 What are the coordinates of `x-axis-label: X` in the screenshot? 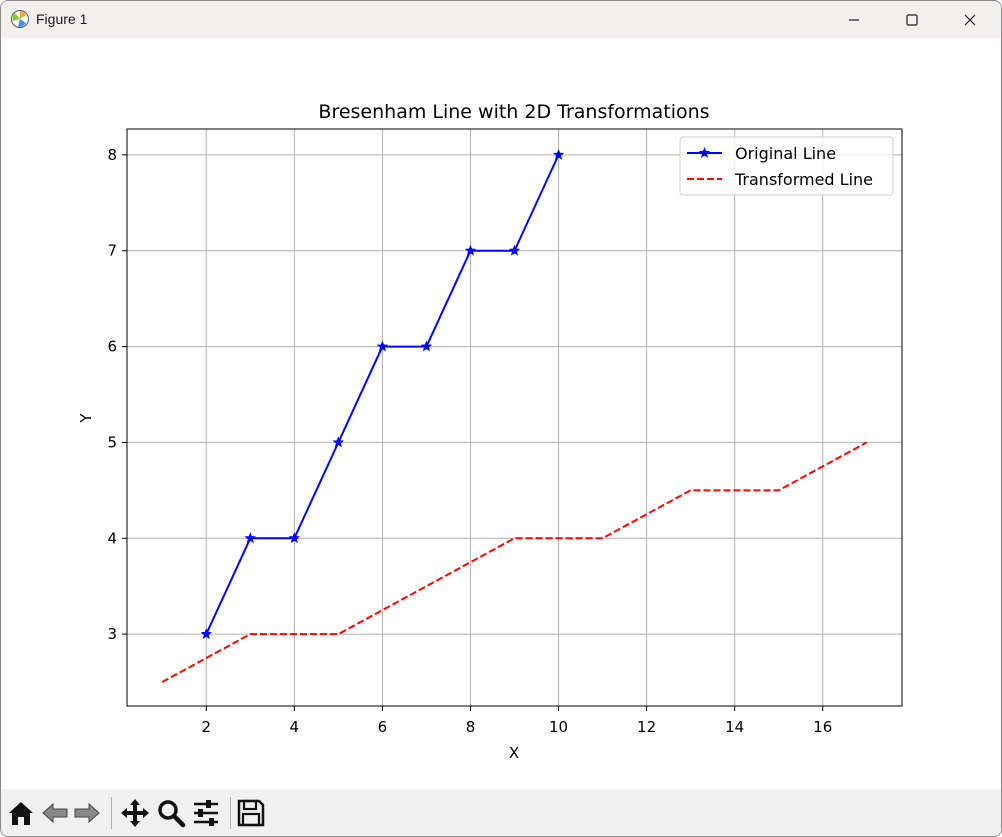 It's located at (514, 753).